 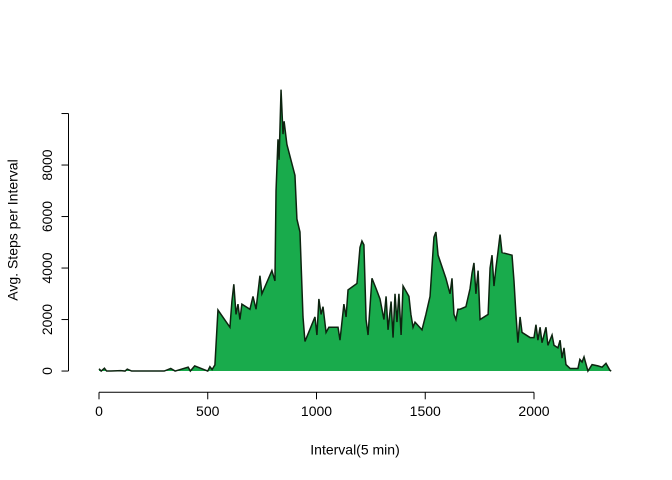 What do you see at coordinates (99, 411) in the screenshot?
I see `x-tick-label: 0` at bounding box center [99, 411].